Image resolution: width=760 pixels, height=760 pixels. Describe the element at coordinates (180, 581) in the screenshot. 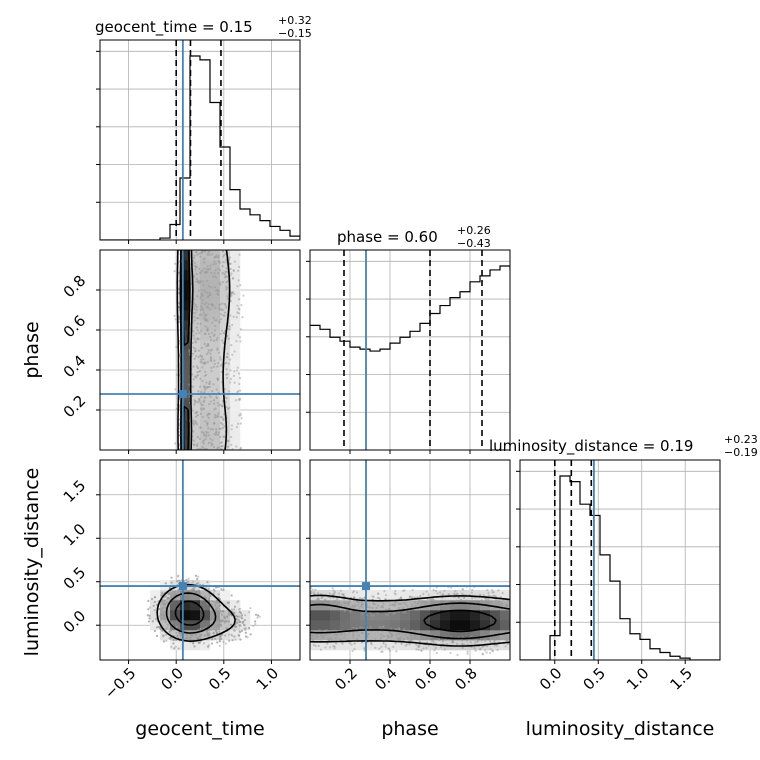

I see `panel-luminosity-distance-vs-geocent-time: 0.0 0.5 1.0 1.5 −0.5 0.0 0.5 1.0` at that location.